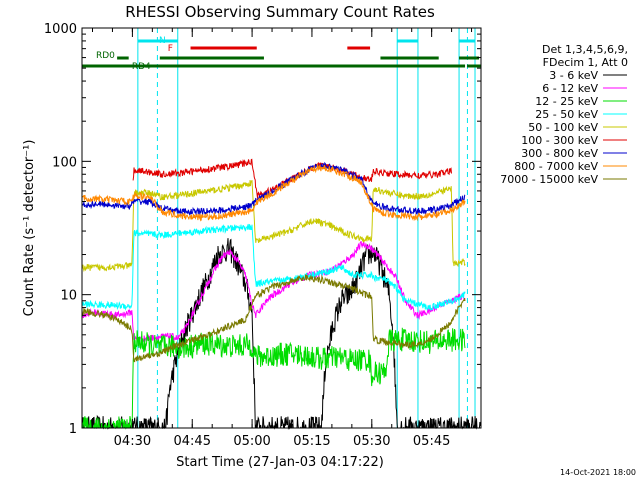 Image resolution: width=640 pixels, height=480 pixels. Describe the element at coordinates (570, 88) in the screenshot. I see `legend-entry-label: 6 - 12 keV` at that location.